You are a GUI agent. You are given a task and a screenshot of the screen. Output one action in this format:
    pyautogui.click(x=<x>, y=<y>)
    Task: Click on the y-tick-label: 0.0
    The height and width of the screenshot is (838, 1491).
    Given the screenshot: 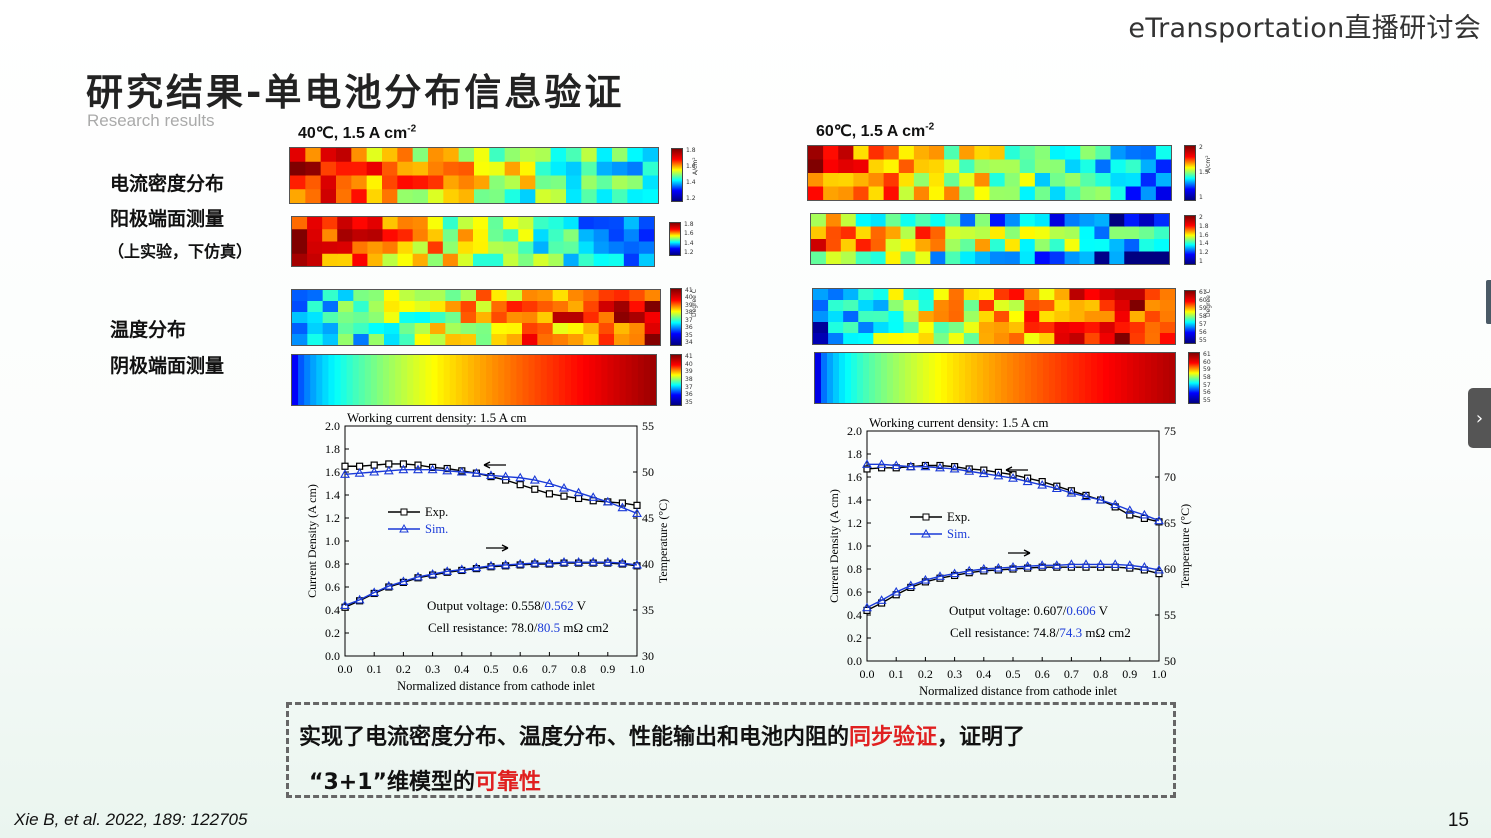 What is the action you would take?
    pyautogui.click(x=332, y=656)
    